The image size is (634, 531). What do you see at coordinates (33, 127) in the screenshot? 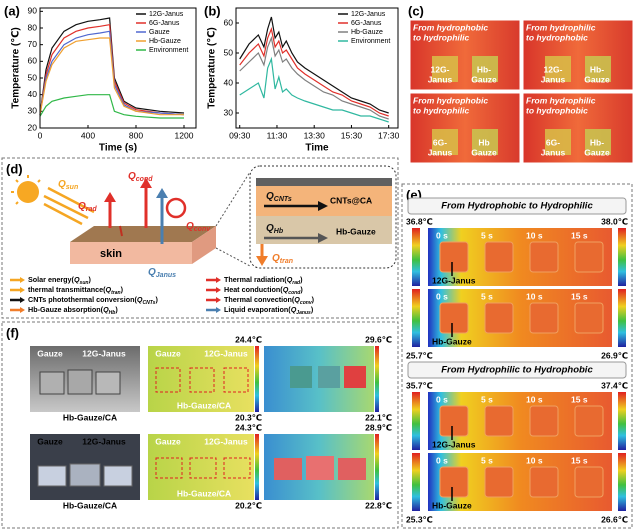
I see `y-tick-label: 20` at bounding box center [33, 127].